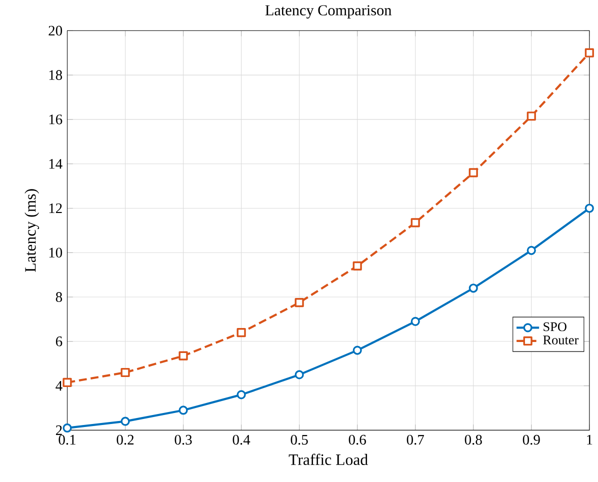 The height and width of the screenshot is (482, 598). Describe the element at coordinates (67, 440) in the screenshot. I see `x-tick-label: 0.1` at that location.